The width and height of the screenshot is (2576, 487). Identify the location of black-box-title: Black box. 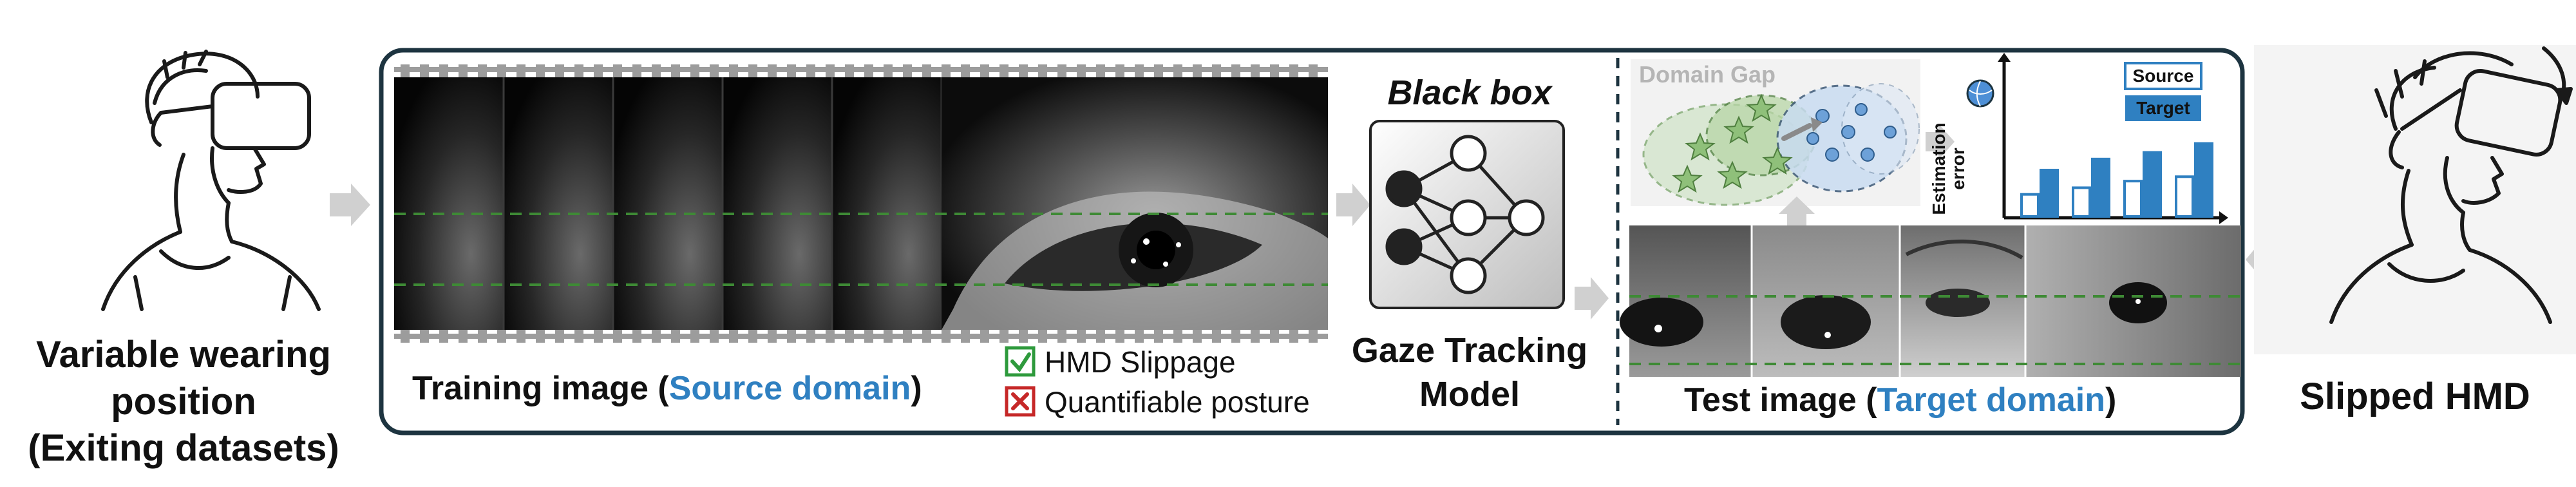
(1470, 92).